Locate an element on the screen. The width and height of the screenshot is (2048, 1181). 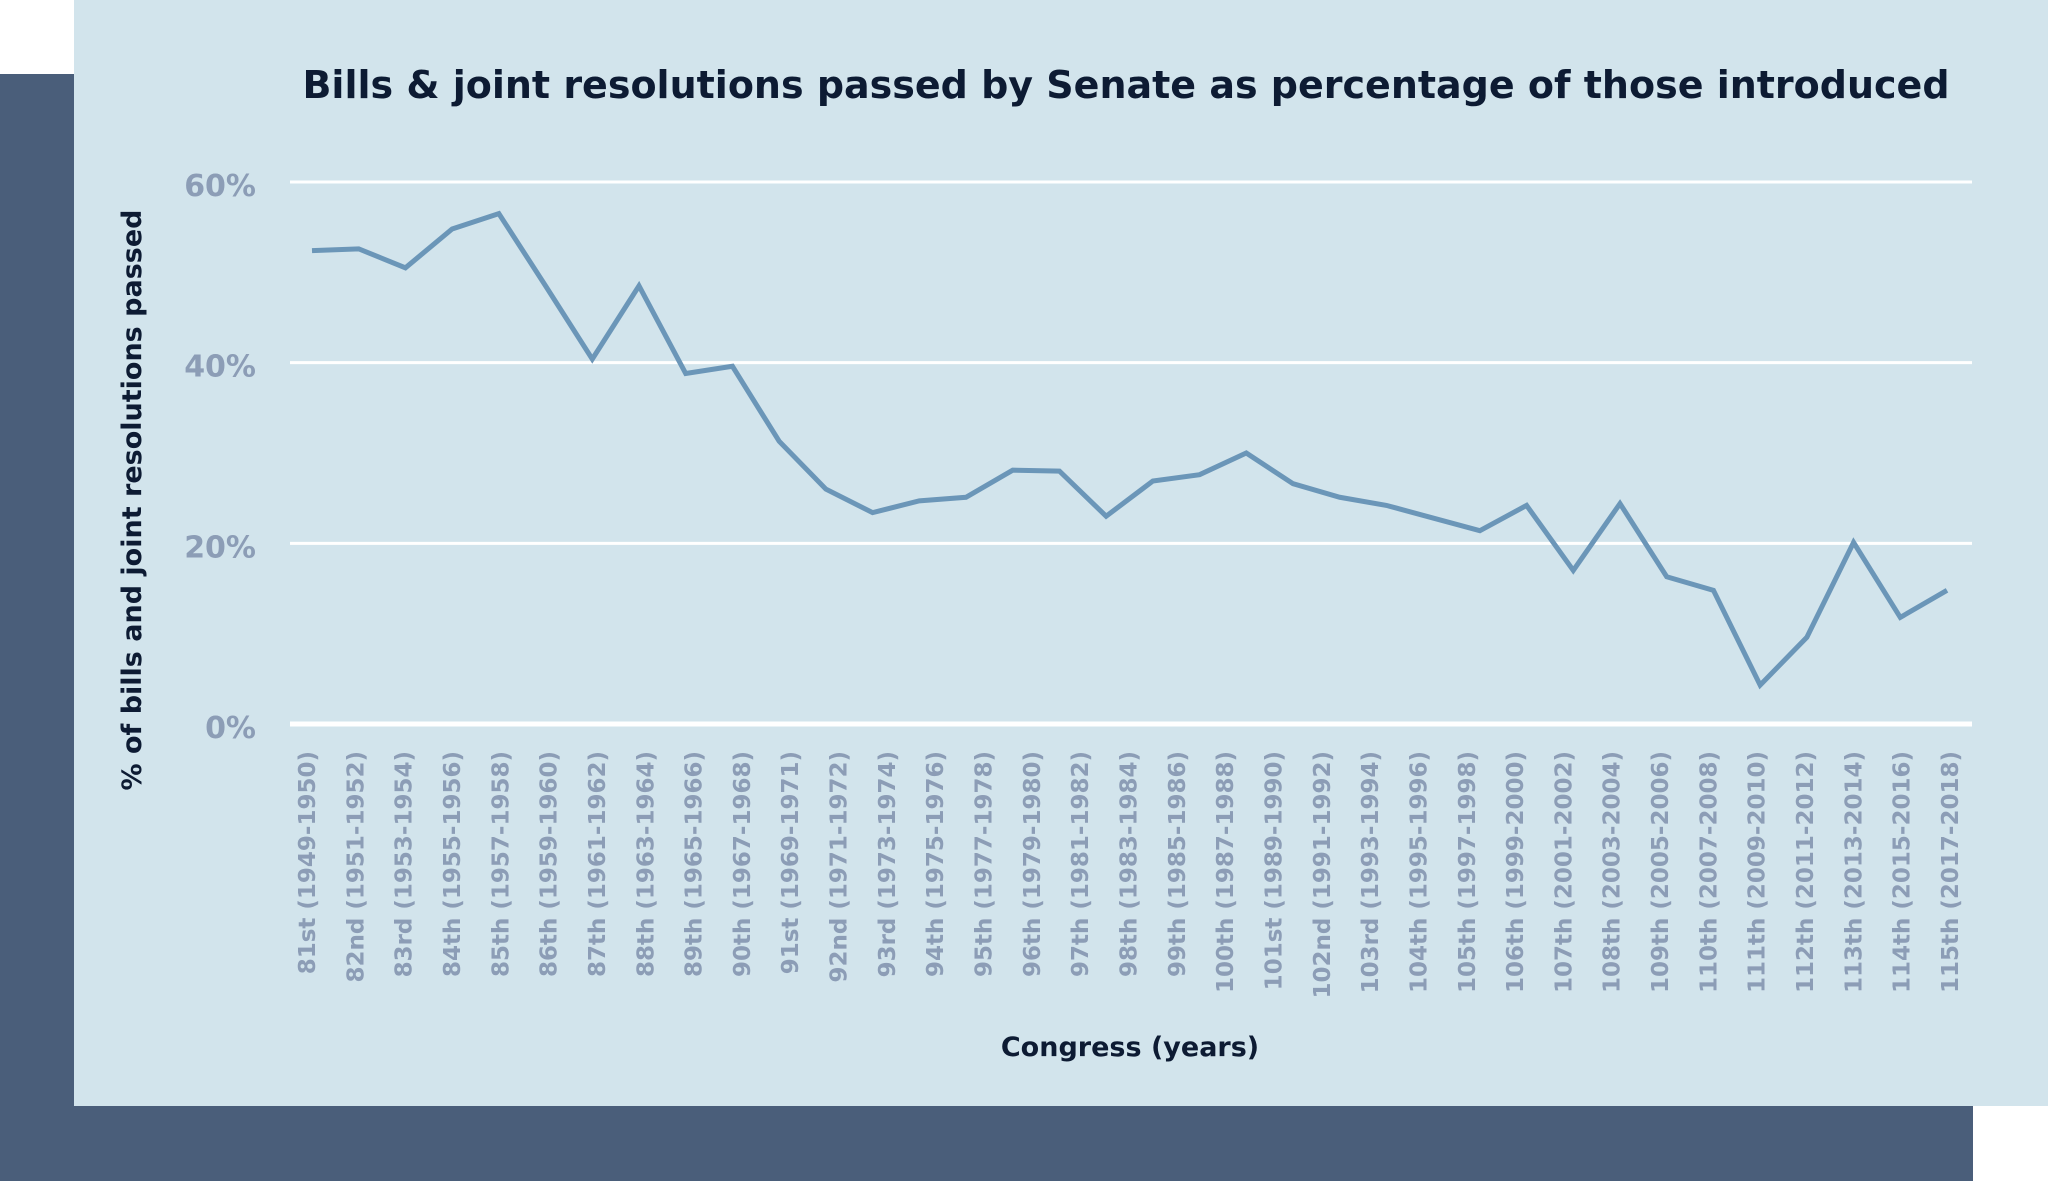
x-tick-label: 108th (2003-2004) is located at coordinates (1613, 872).